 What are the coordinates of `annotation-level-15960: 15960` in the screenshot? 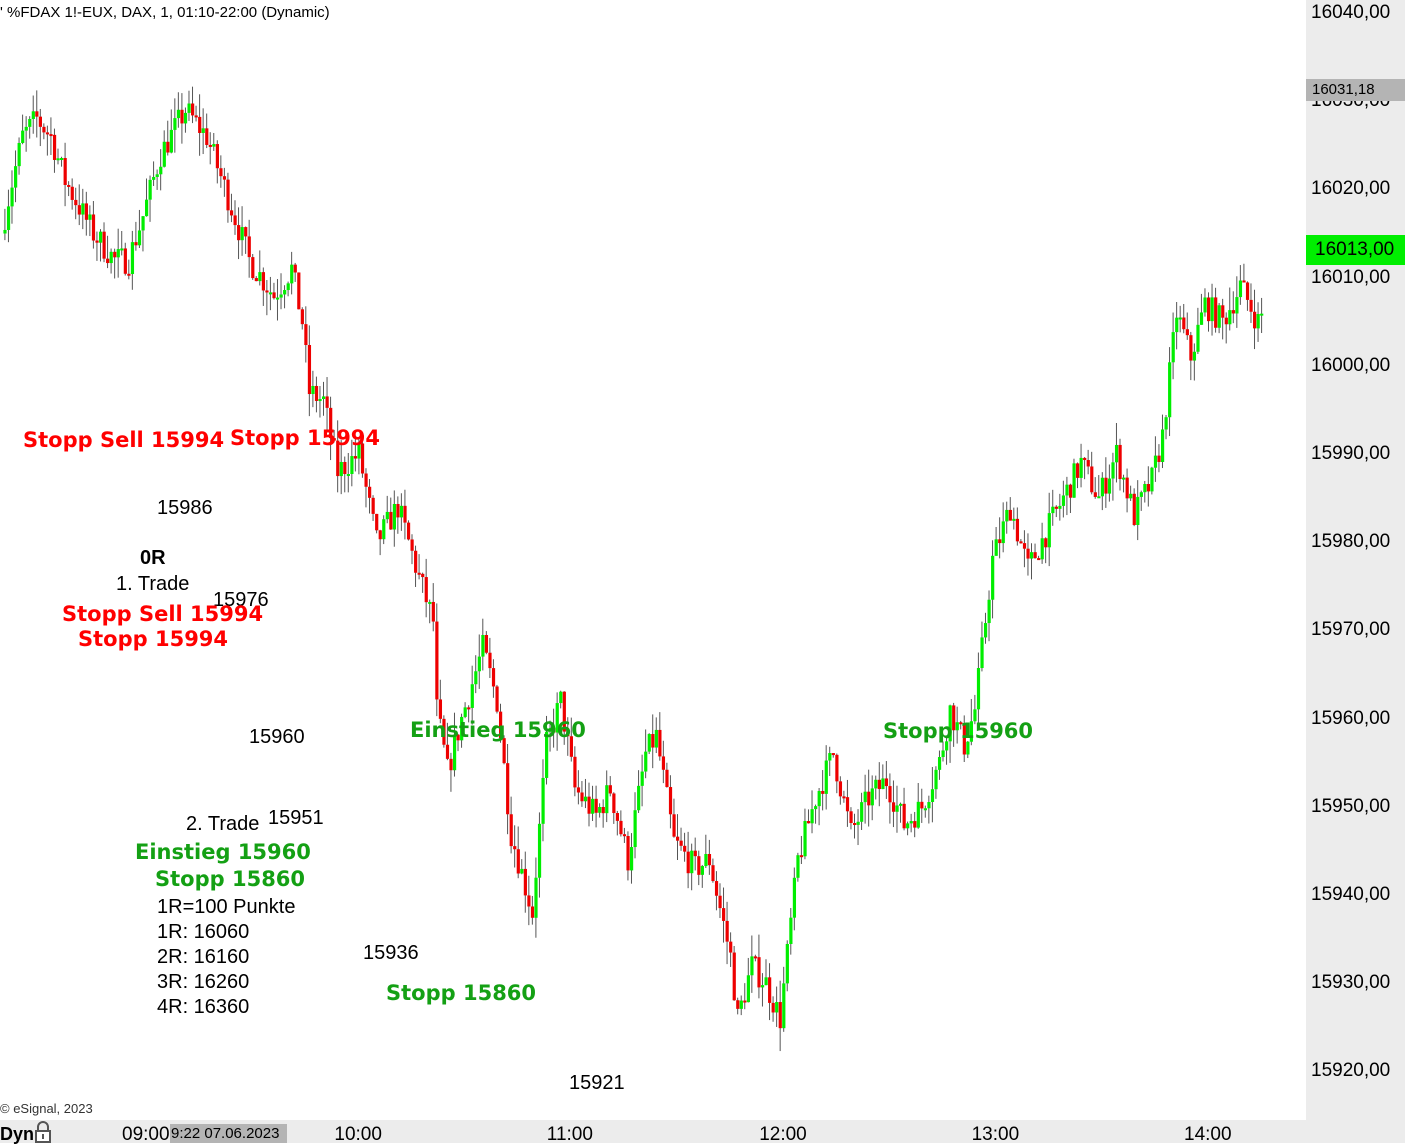 It's located at (277, 737).